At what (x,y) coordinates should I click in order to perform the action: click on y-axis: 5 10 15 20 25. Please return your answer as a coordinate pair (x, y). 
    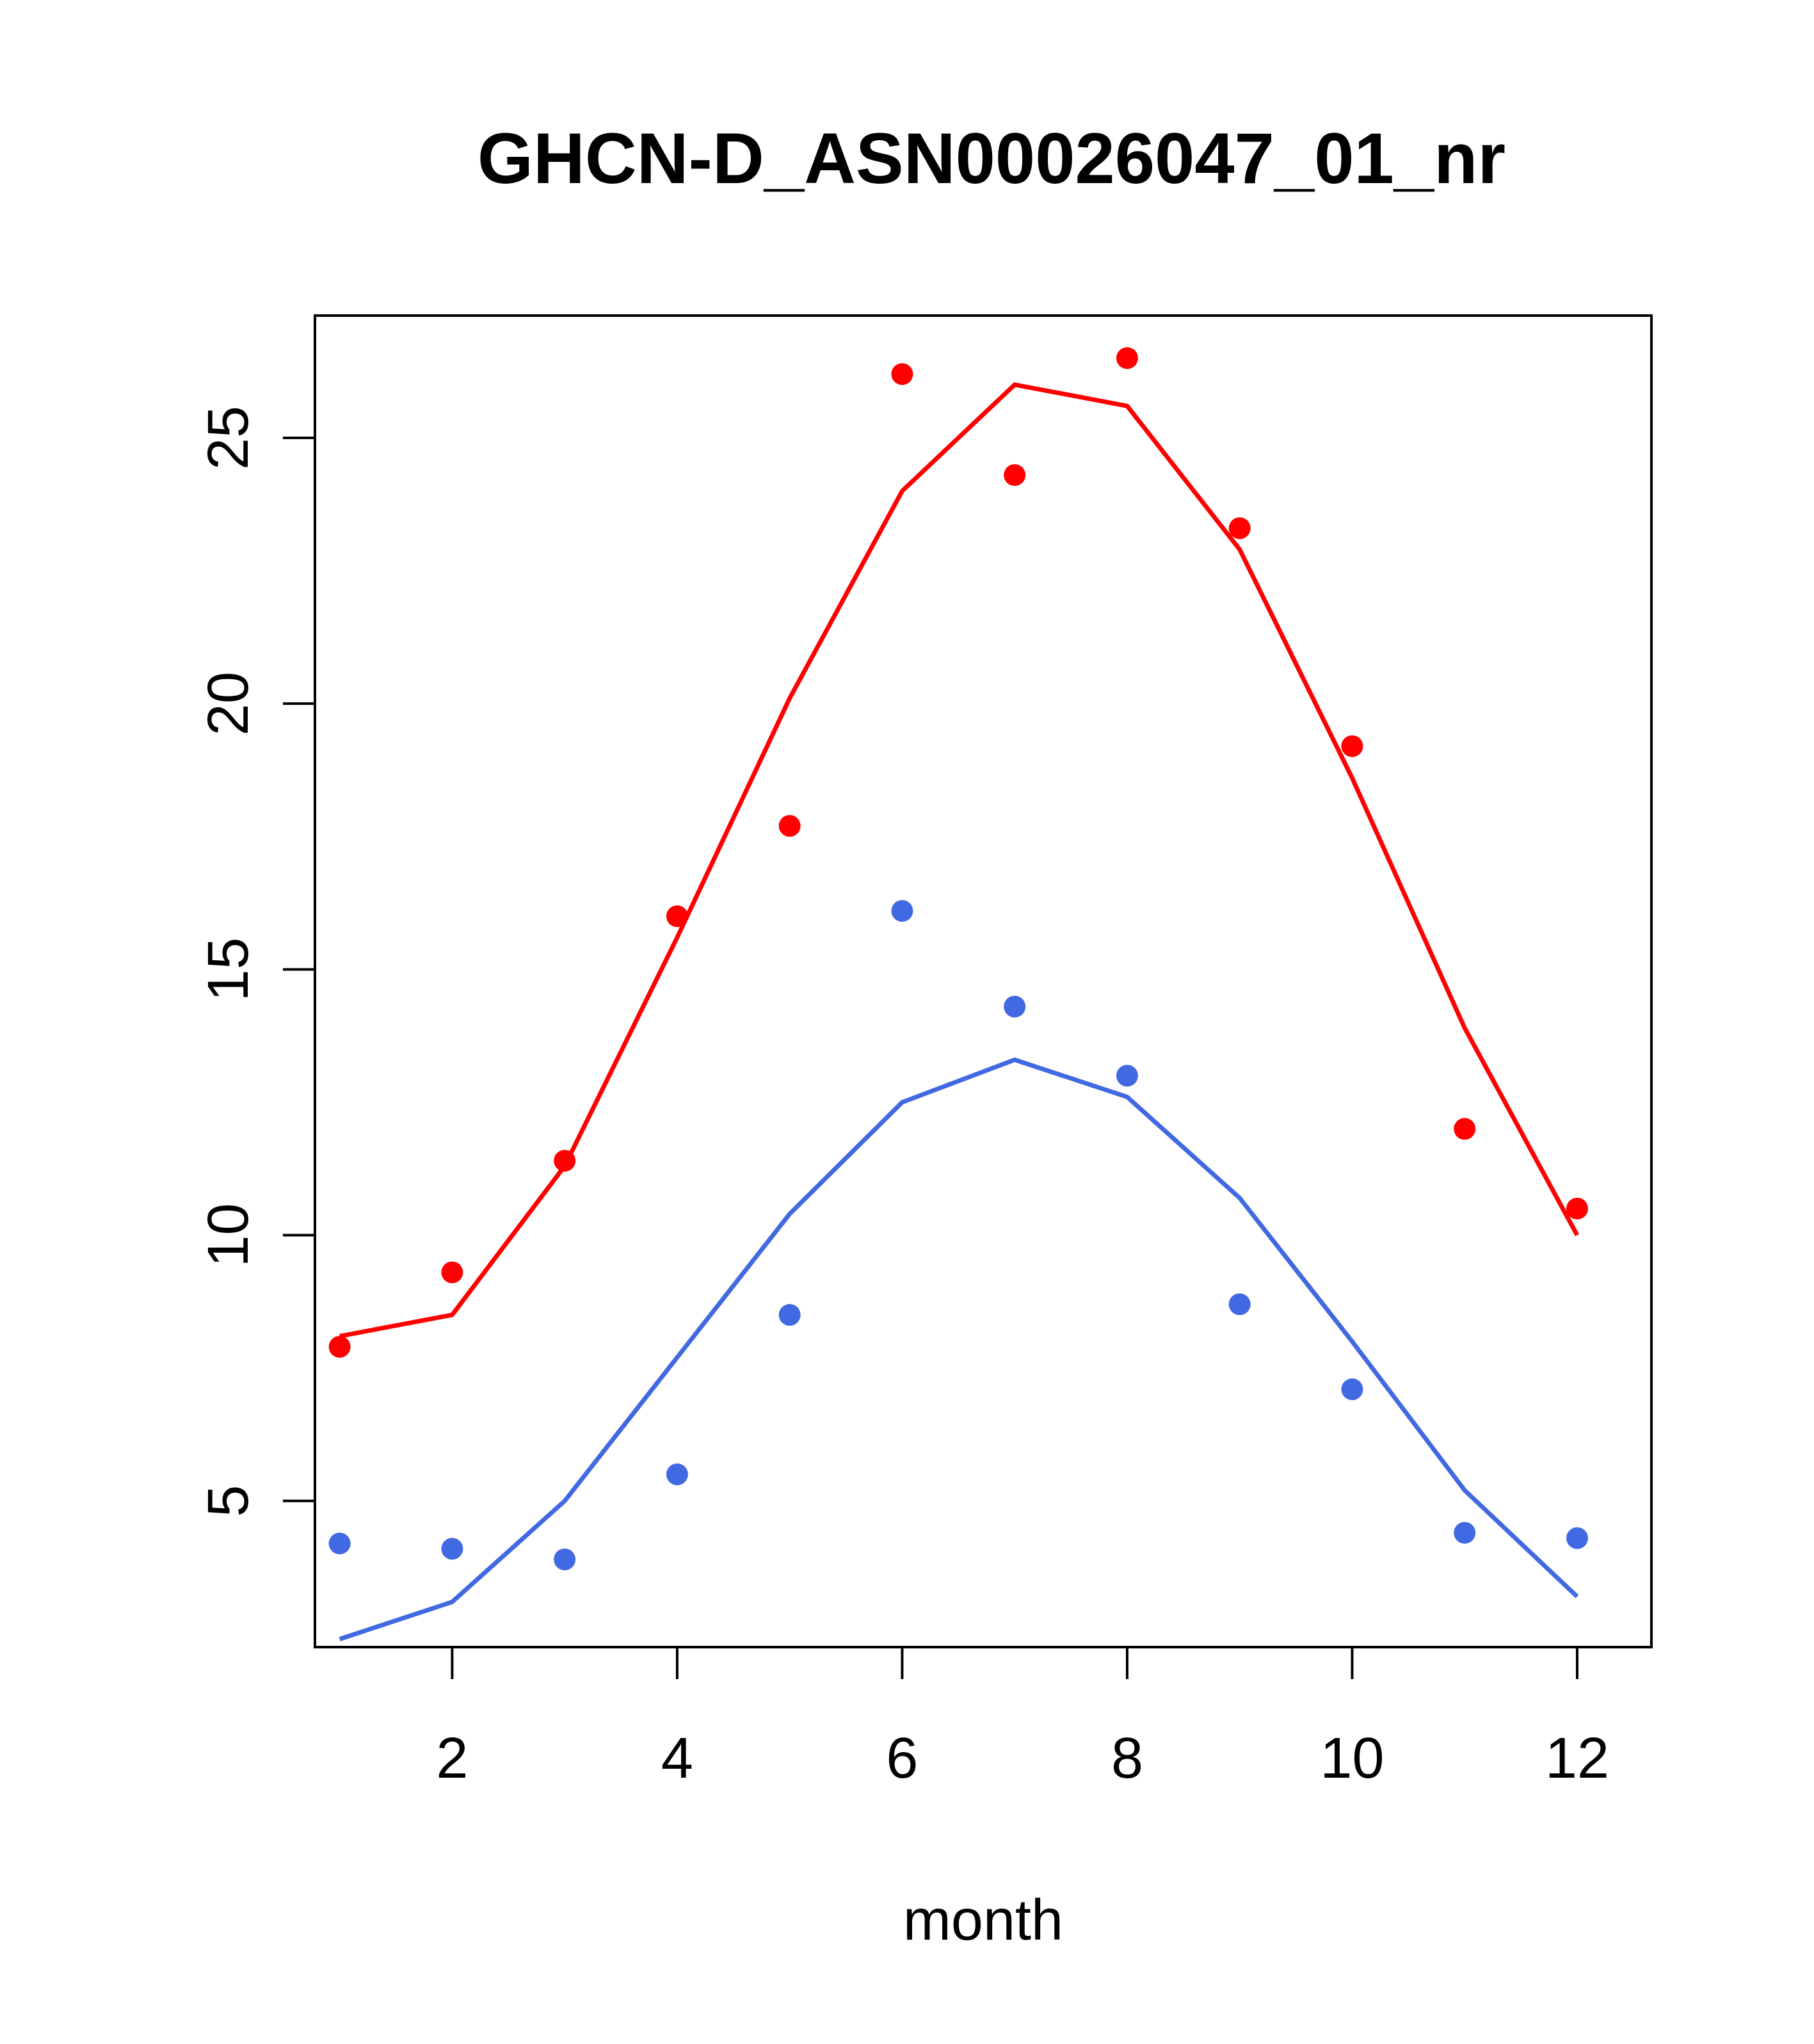
    Looking at the image, I should click on (256, 961).